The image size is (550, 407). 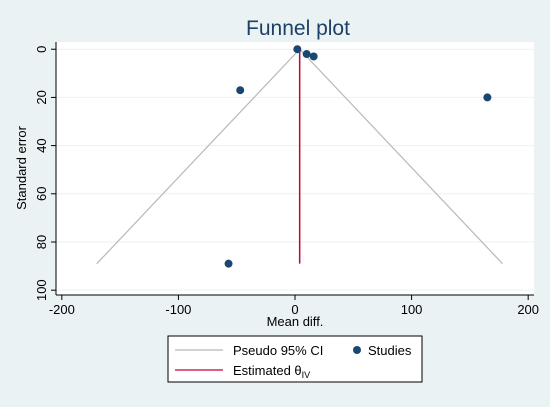 What do you see at coordinates (528, 309) in the screenshot?
I see `x-tick-label: 200` at bounding box center [528, 309].